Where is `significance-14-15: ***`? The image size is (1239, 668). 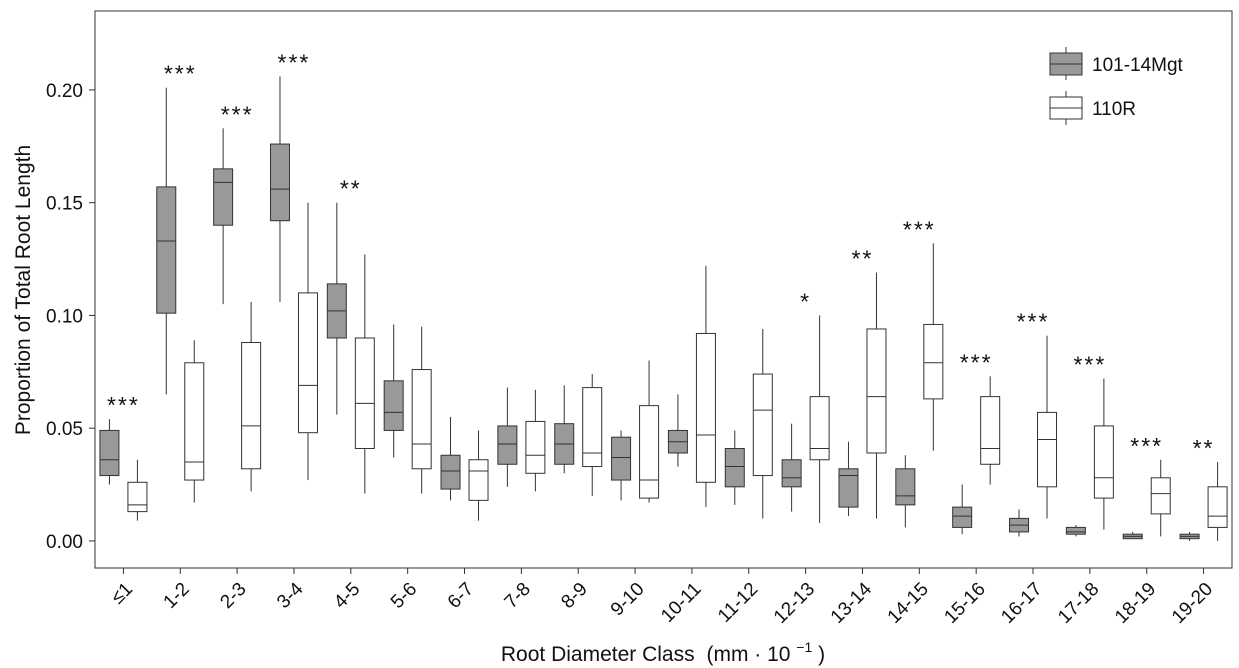
significance-14-15: *** is located at coordinates (919, 229).